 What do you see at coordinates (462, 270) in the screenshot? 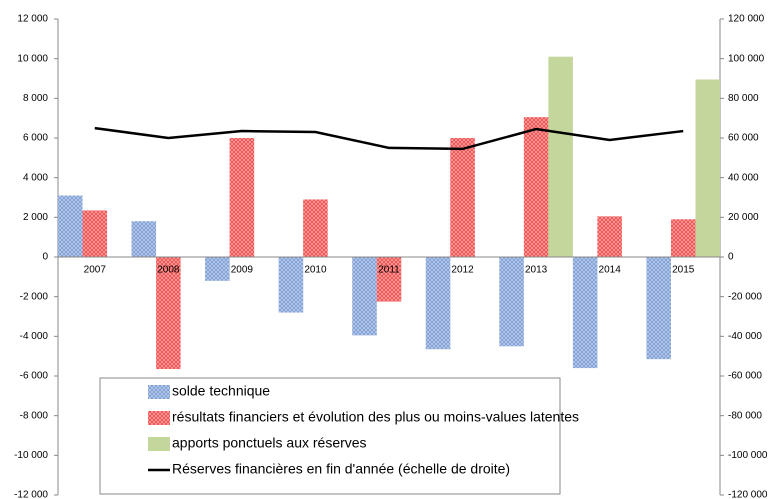
I see `x-tick-label: 2012` at bounding box center [462, 270].